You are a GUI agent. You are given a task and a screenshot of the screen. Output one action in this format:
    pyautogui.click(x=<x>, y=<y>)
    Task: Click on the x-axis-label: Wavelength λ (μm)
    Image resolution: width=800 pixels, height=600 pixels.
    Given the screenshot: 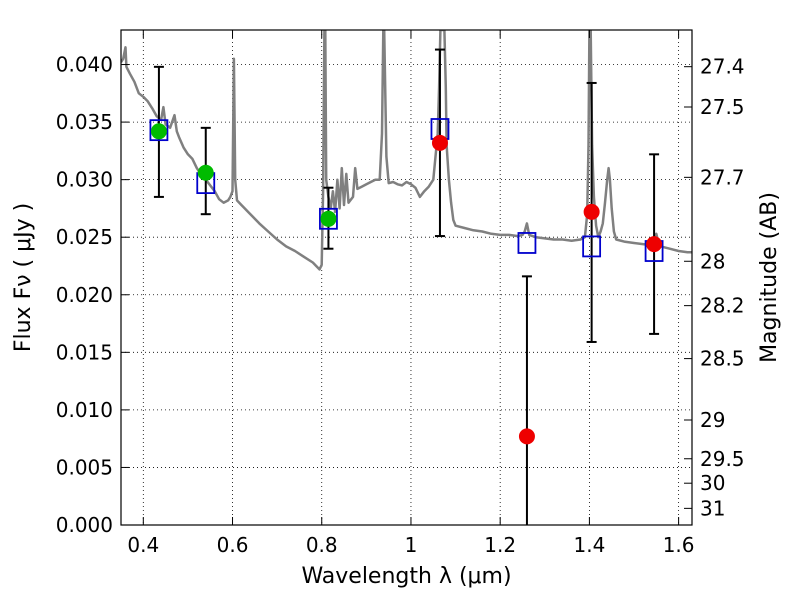 What is the action you would take?
    pyautogui.click(x=406, y=576)
    